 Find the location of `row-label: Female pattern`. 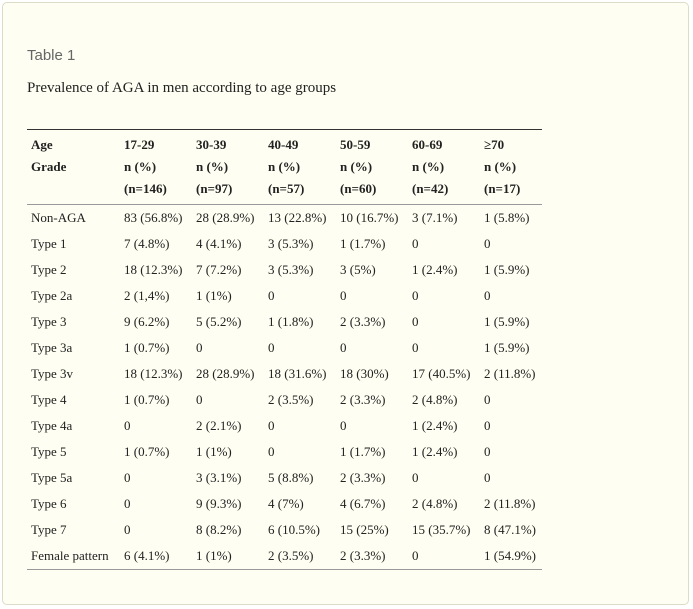

row-label: Female pattern is located at coordinates (70, 555).